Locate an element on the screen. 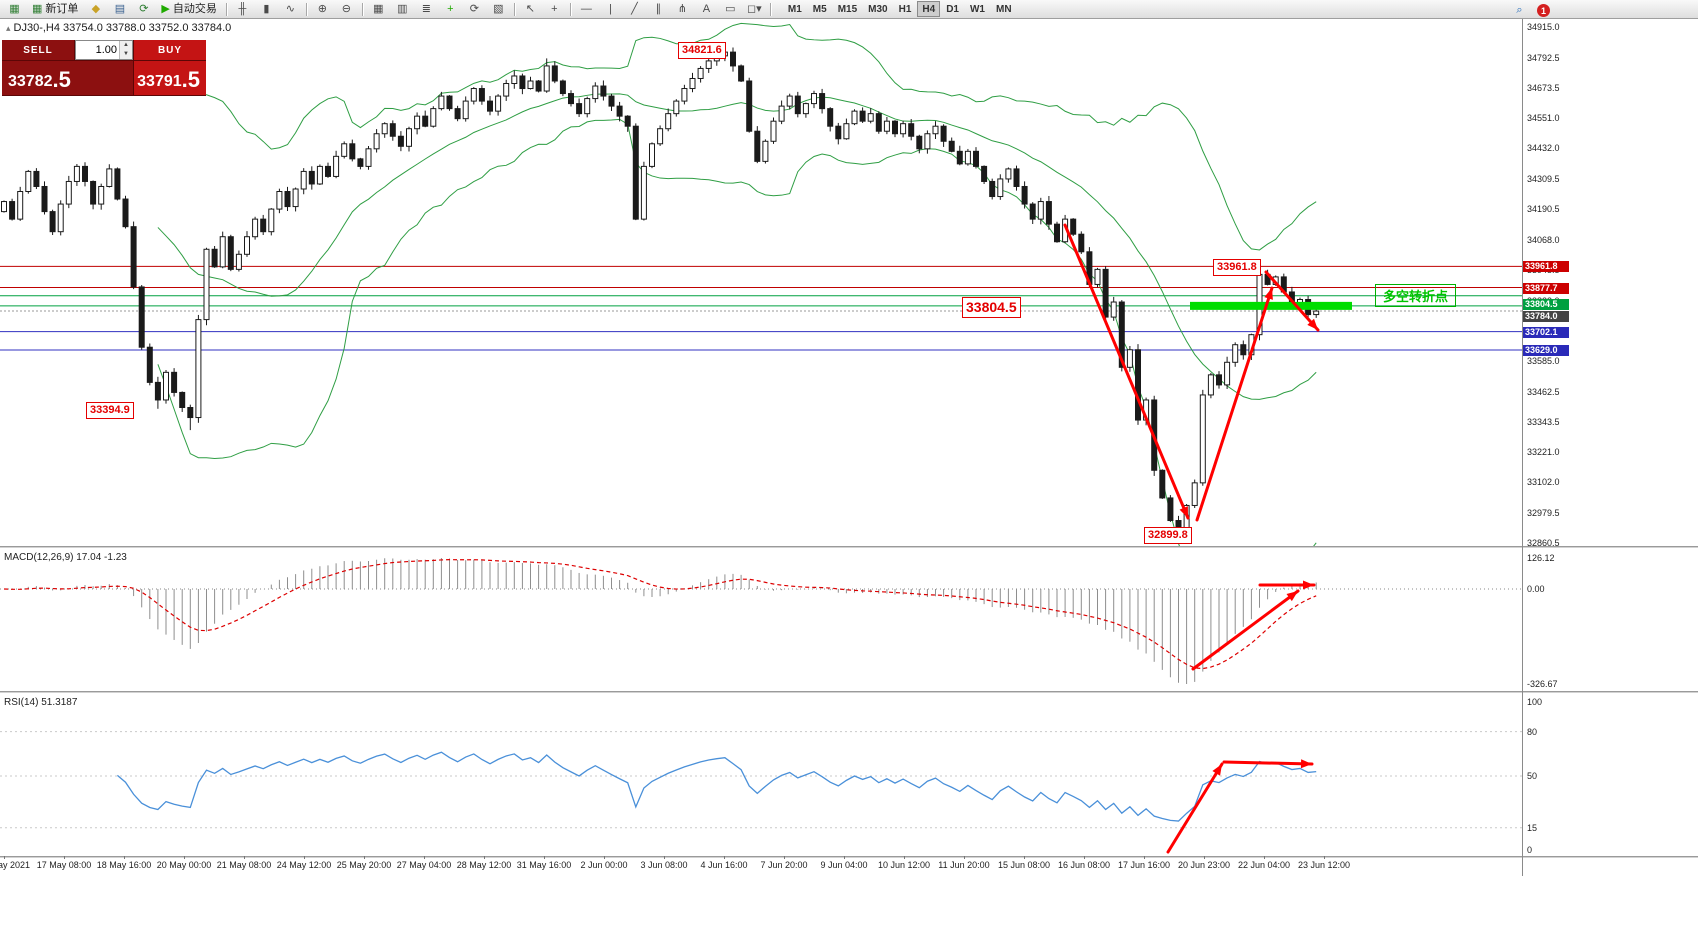  fibonacci-tool-icon: ⋔ is located at coordinates (682, 9).